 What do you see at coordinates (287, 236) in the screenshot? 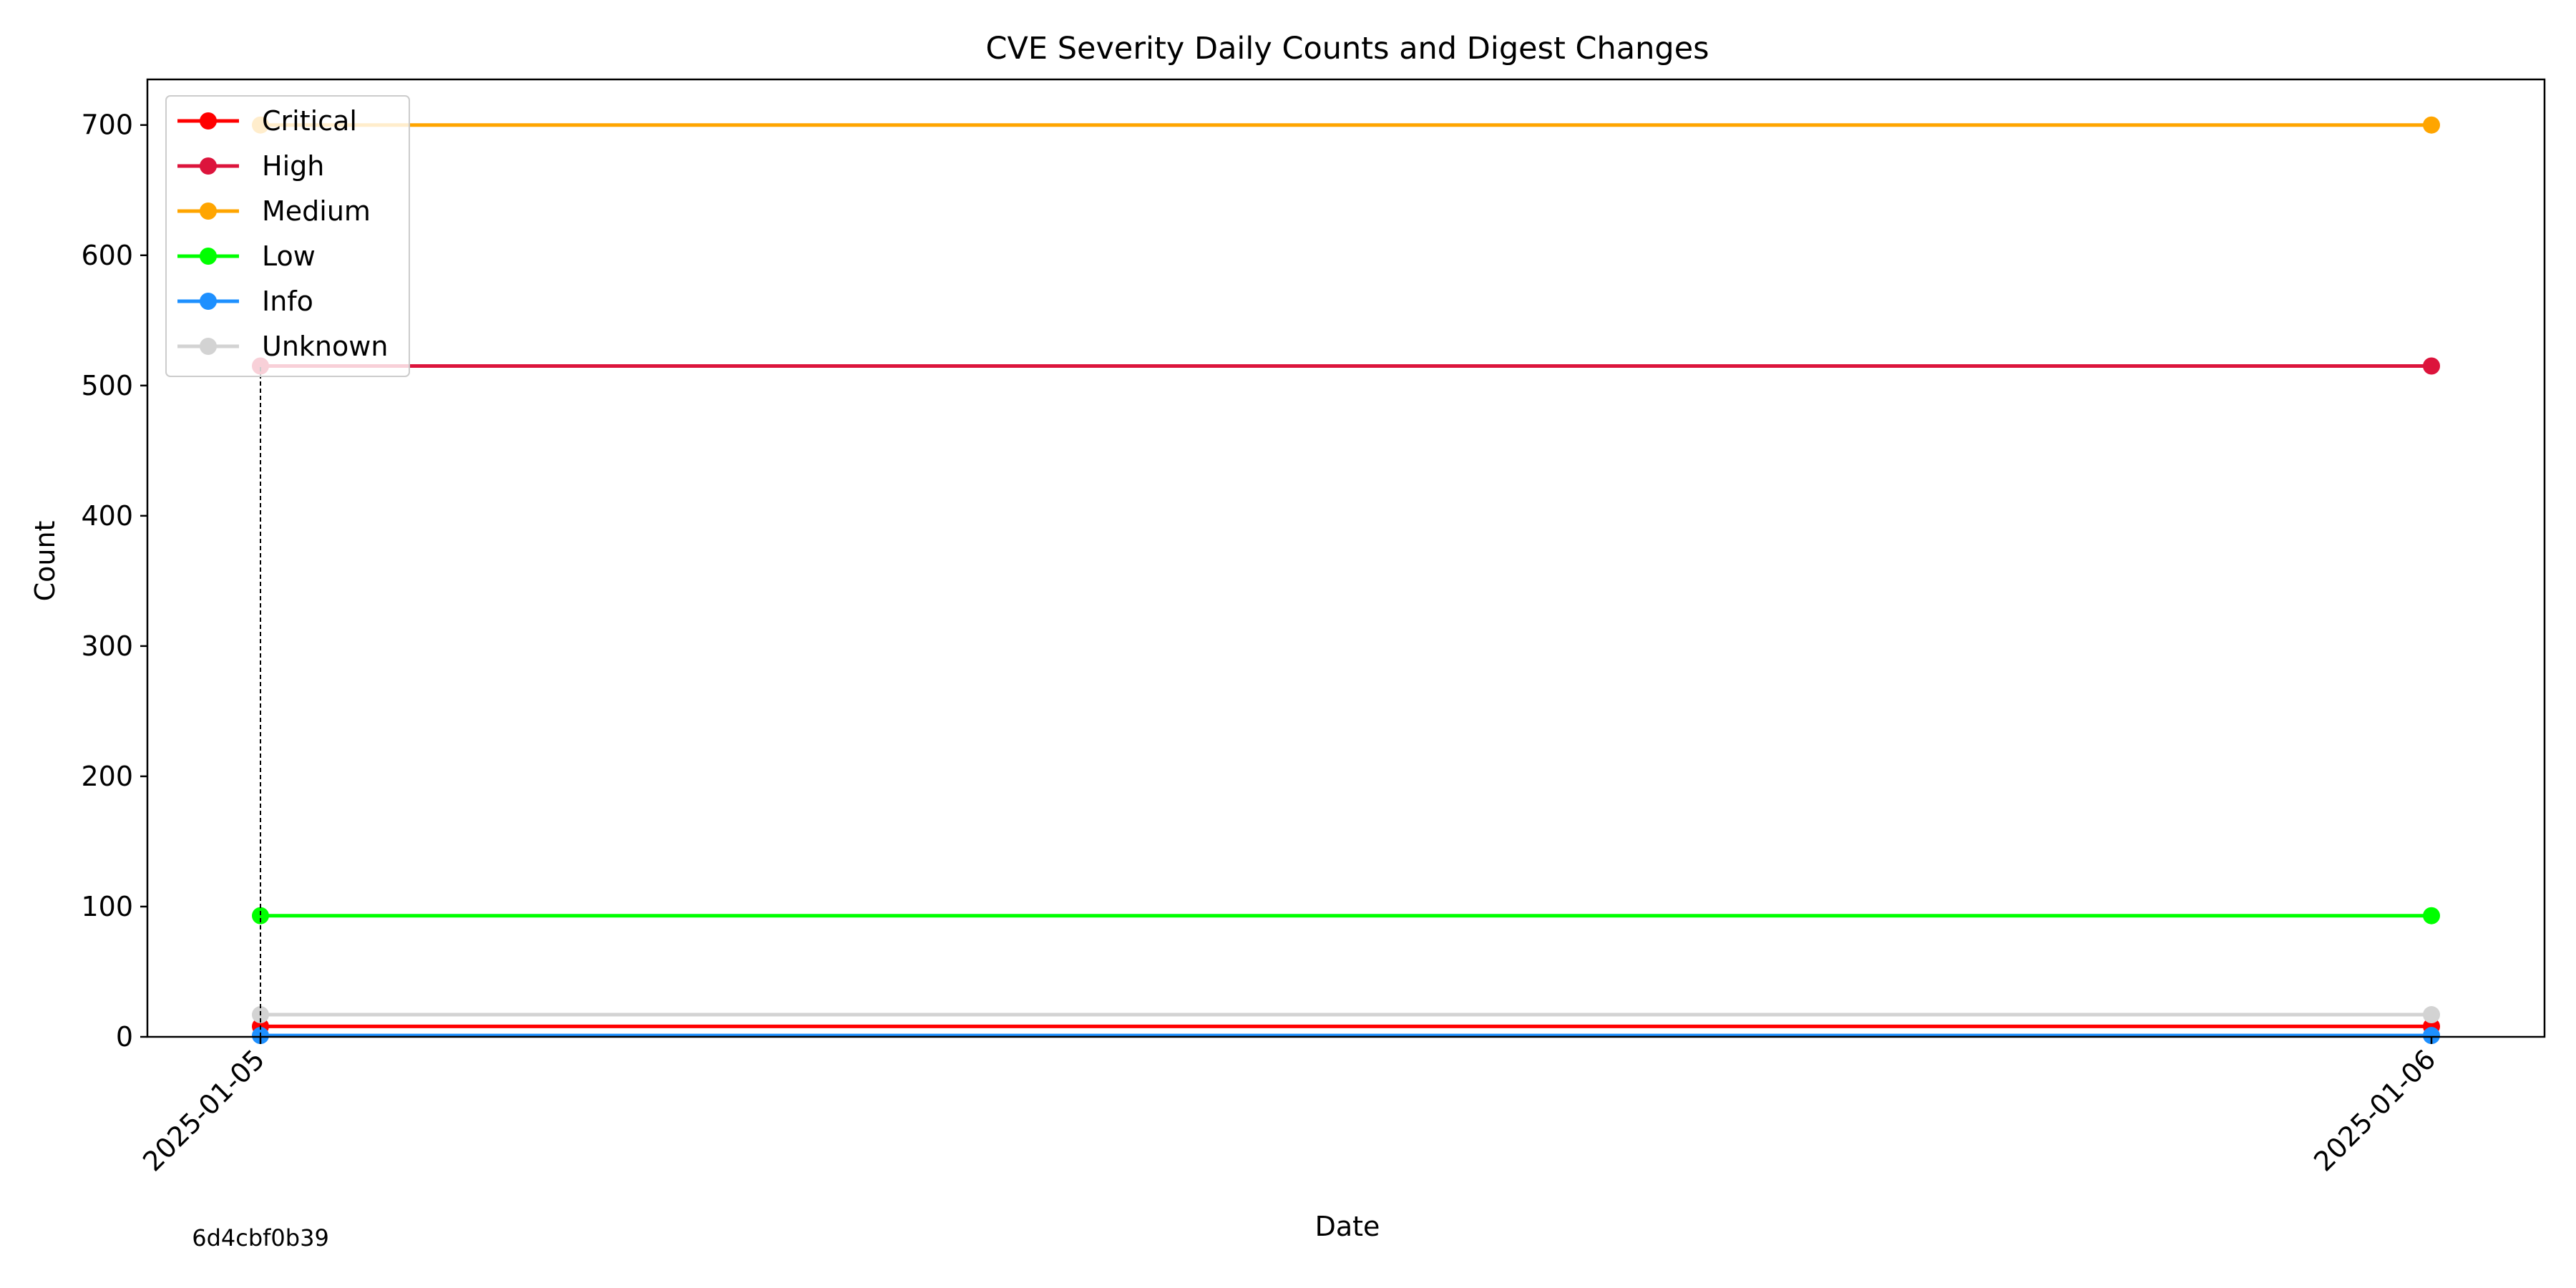
I see `legend: Critical High Medium Low Info Unknown` at bounding box center [287, 236].